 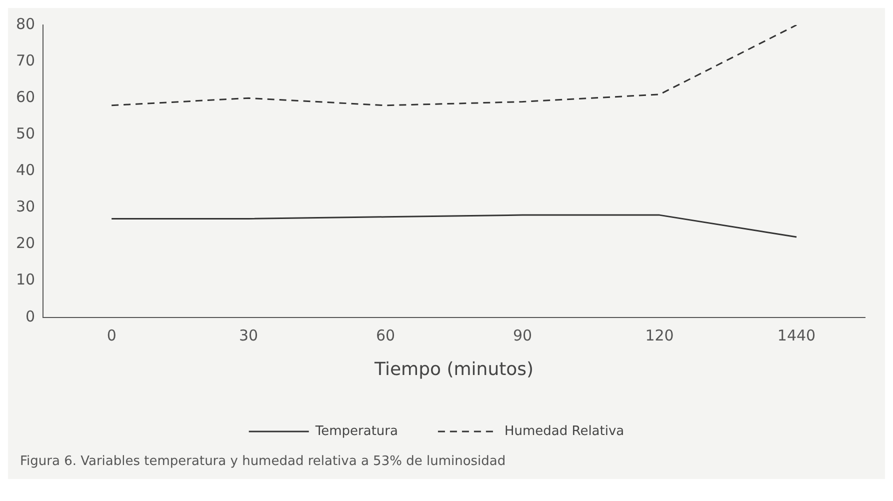 I want to click on x-tick-label: 60, so click(x=386, y=335).